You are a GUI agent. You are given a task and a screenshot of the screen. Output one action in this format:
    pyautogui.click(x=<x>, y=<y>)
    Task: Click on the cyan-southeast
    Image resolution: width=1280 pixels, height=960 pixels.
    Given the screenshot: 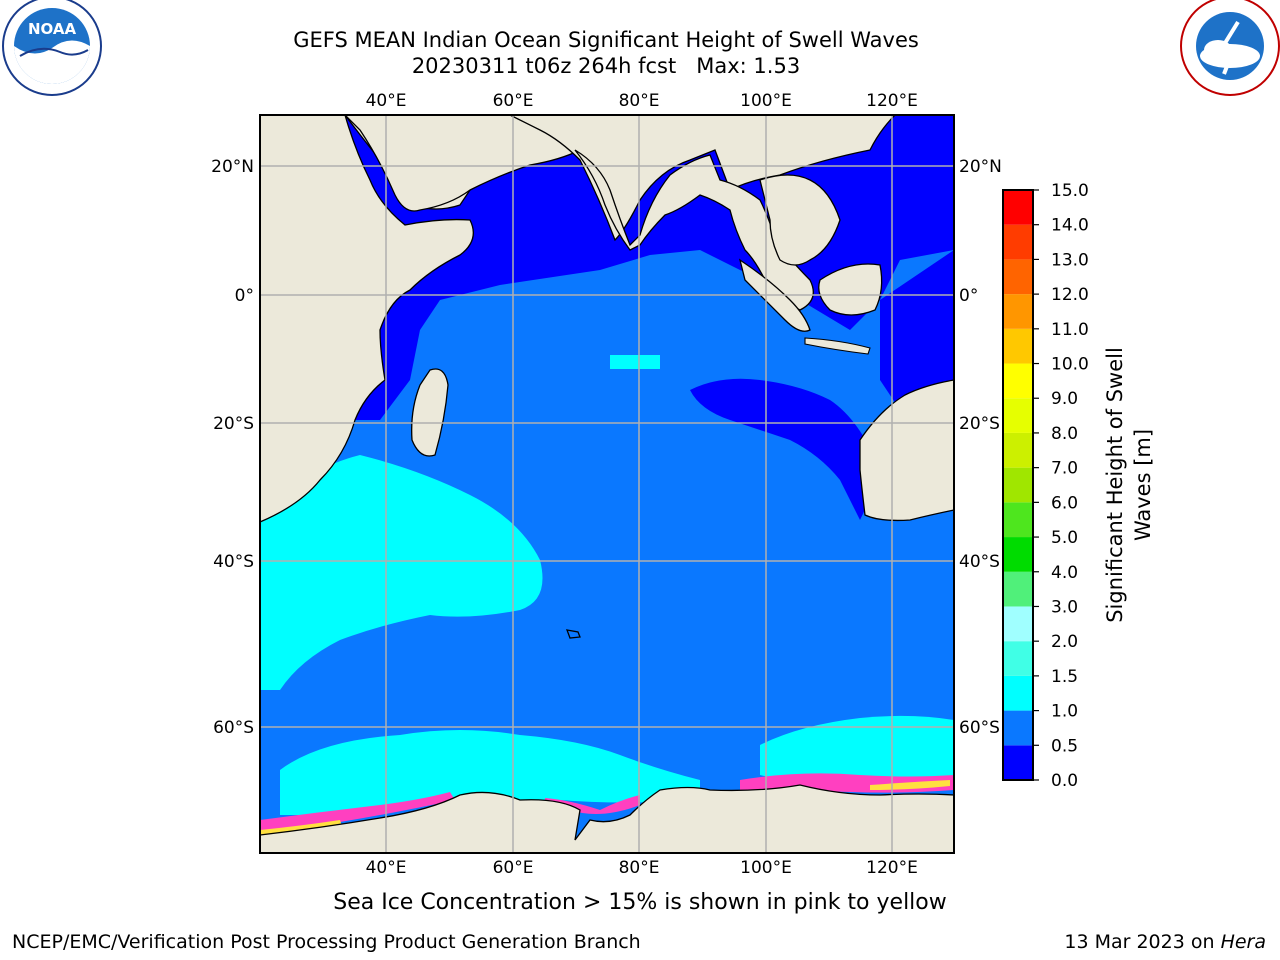 What is the action you would take?
    pyautogui.click(x=857, y=750)
    